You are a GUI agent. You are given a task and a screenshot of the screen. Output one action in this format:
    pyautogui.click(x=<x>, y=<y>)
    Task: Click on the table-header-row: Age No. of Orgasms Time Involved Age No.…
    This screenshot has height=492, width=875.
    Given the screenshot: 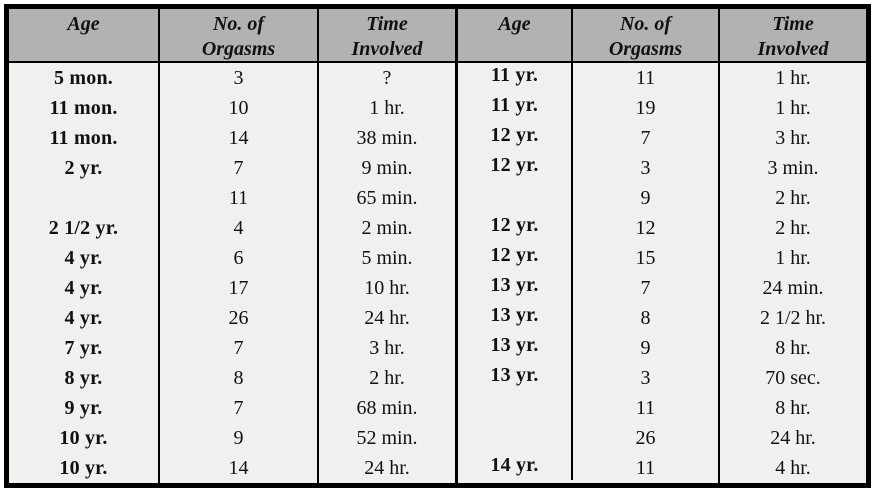 What is the action you would take?
    pyautogui.click(x=437, y=36)
    